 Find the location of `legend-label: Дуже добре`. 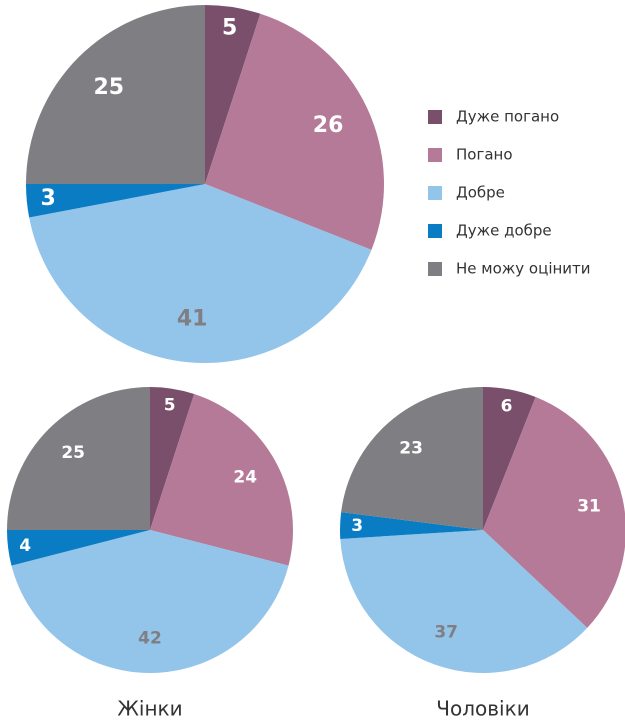

legend-label: Дуже добре is located at coordinates (504, 231).